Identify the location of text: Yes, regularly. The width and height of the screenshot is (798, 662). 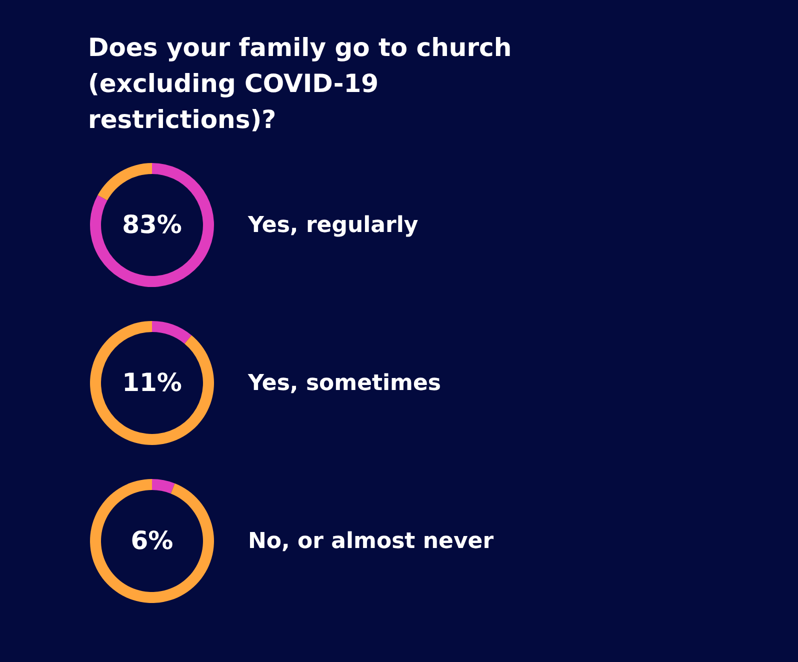
(332, 225).